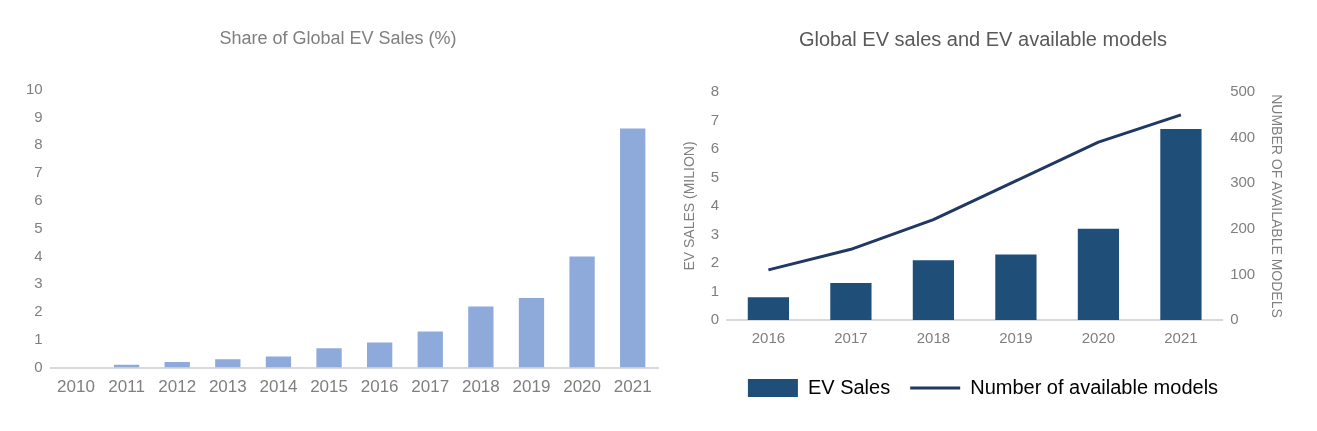 The image size is (1317, 431). I want to click on legend-label: Number of available models, so click(1094, 386).